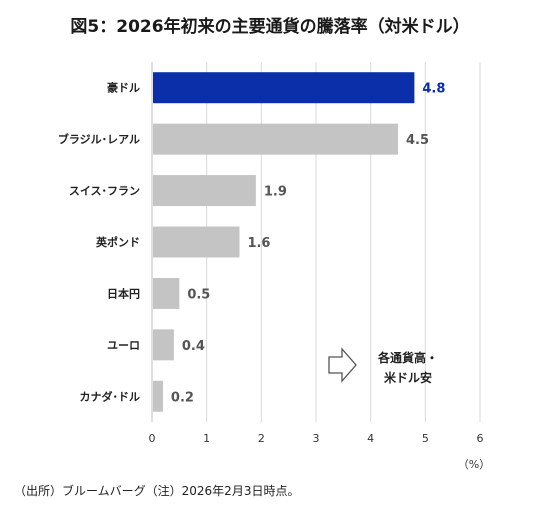 The image size is (540, 526). I want to click on x-tick-label: 3, so click(316, 438).